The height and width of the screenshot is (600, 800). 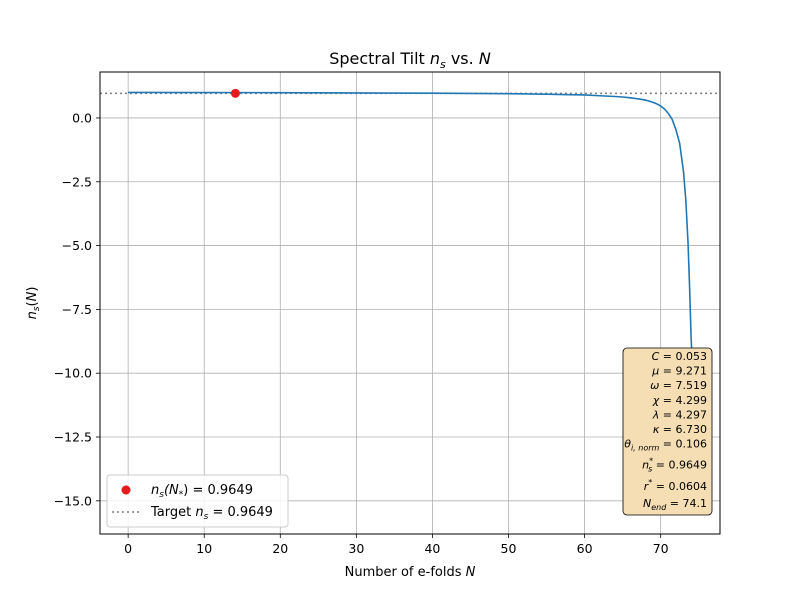 I want to click on info-line-1: μ = 9.271, so click(x=679, y=371).